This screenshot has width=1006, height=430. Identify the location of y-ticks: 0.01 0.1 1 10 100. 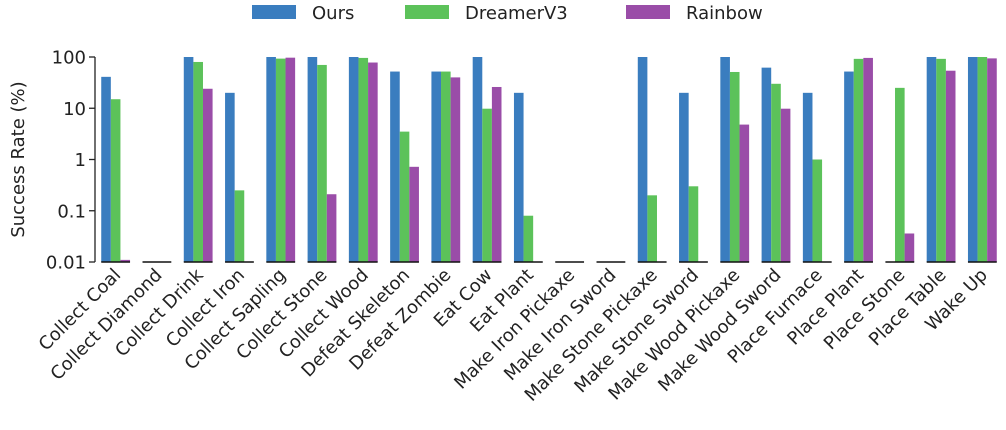
(70, 161).